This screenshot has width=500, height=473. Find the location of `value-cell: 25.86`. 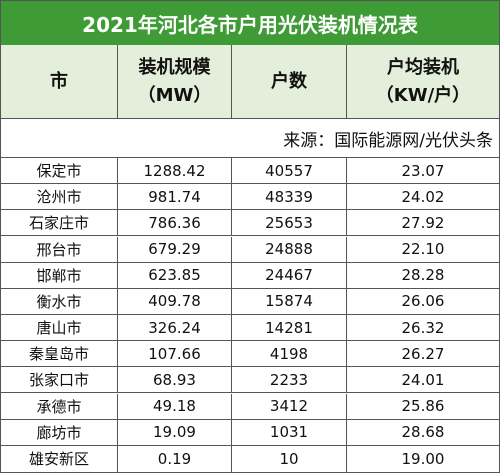

value-cell: 25.86 is located at coordinates (423, 407).